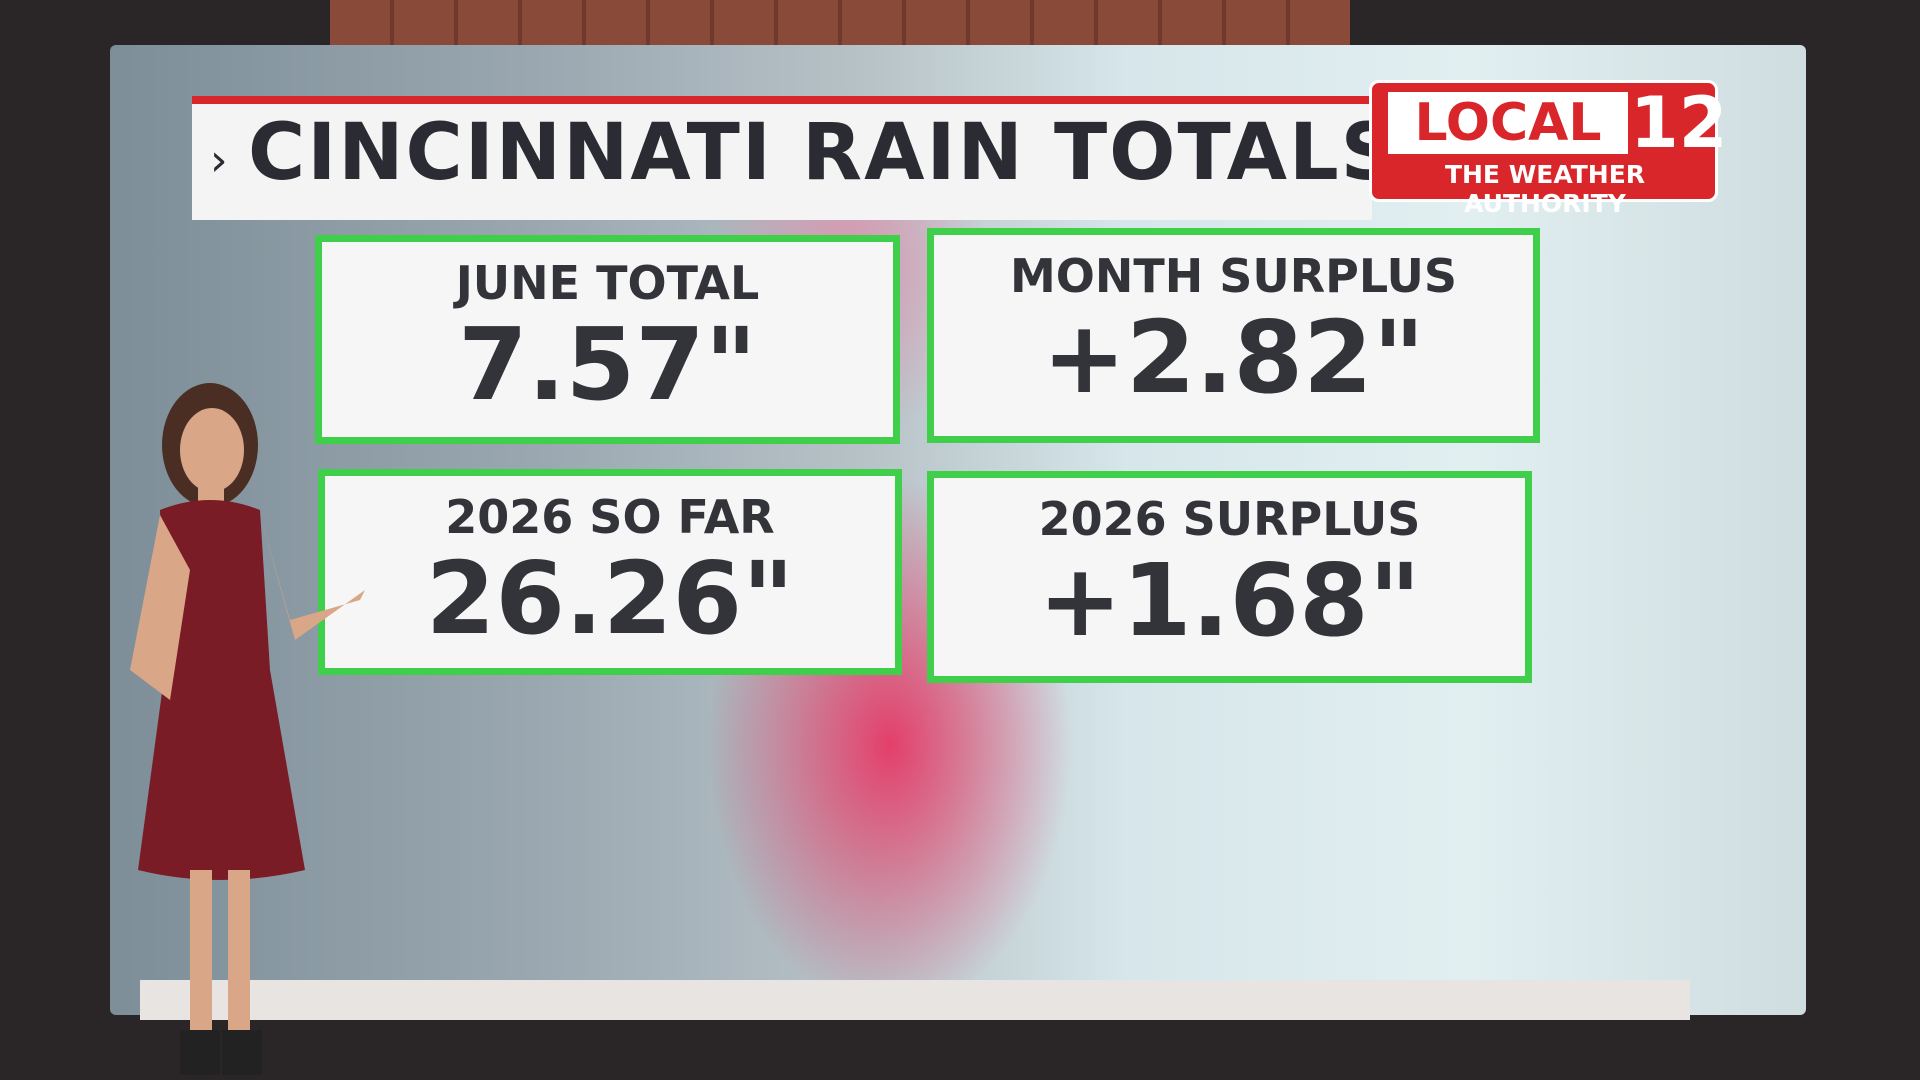 This screenshot has width=1920, height=1080. What do you see at coordinates (823, 153) in the screenshot?
I see `title: CINCINNATI RAIN TOTALS` at bounding box center [823, 153].